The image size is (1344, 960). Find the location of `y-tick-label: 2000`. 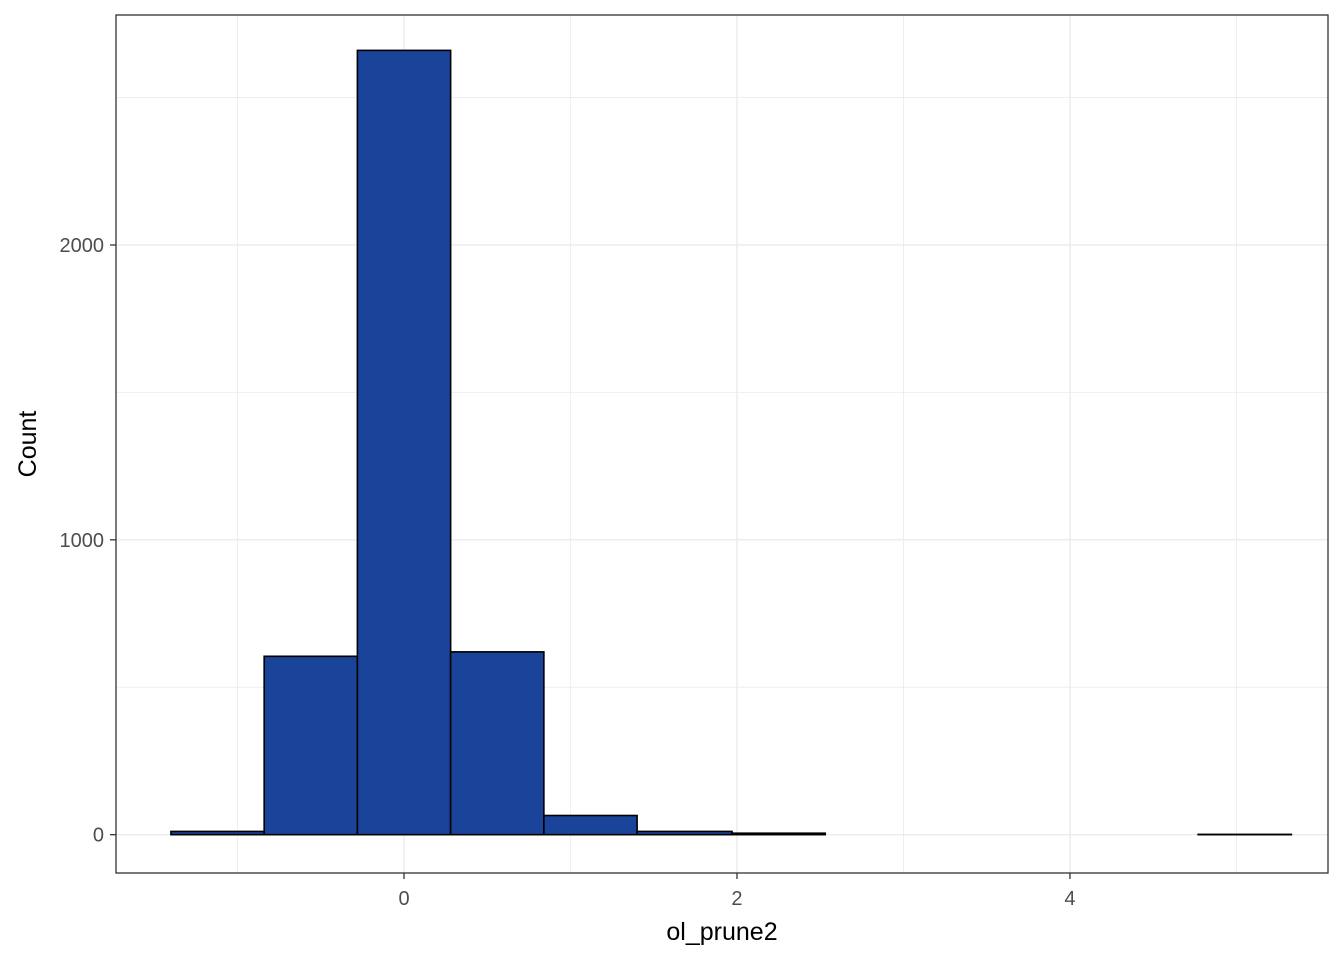

y-tick-label: 2000 is located at coordinates (82, 246).